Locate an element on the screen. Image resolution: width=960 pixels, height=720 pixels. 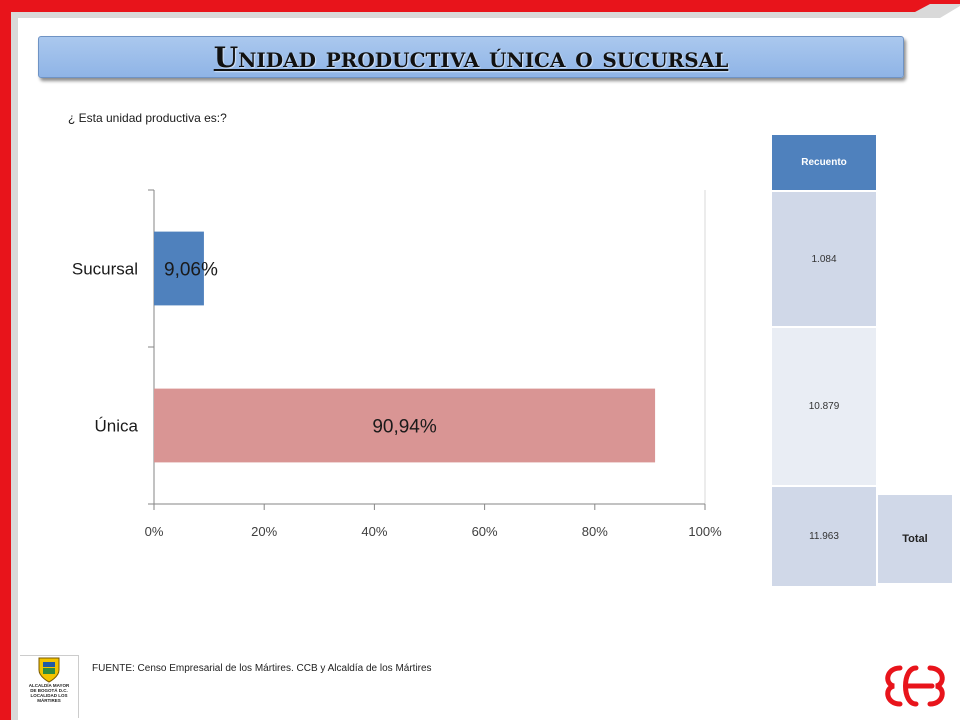
table-cell-sucursal-count: 1.084 is located at coordinates (824, 259).